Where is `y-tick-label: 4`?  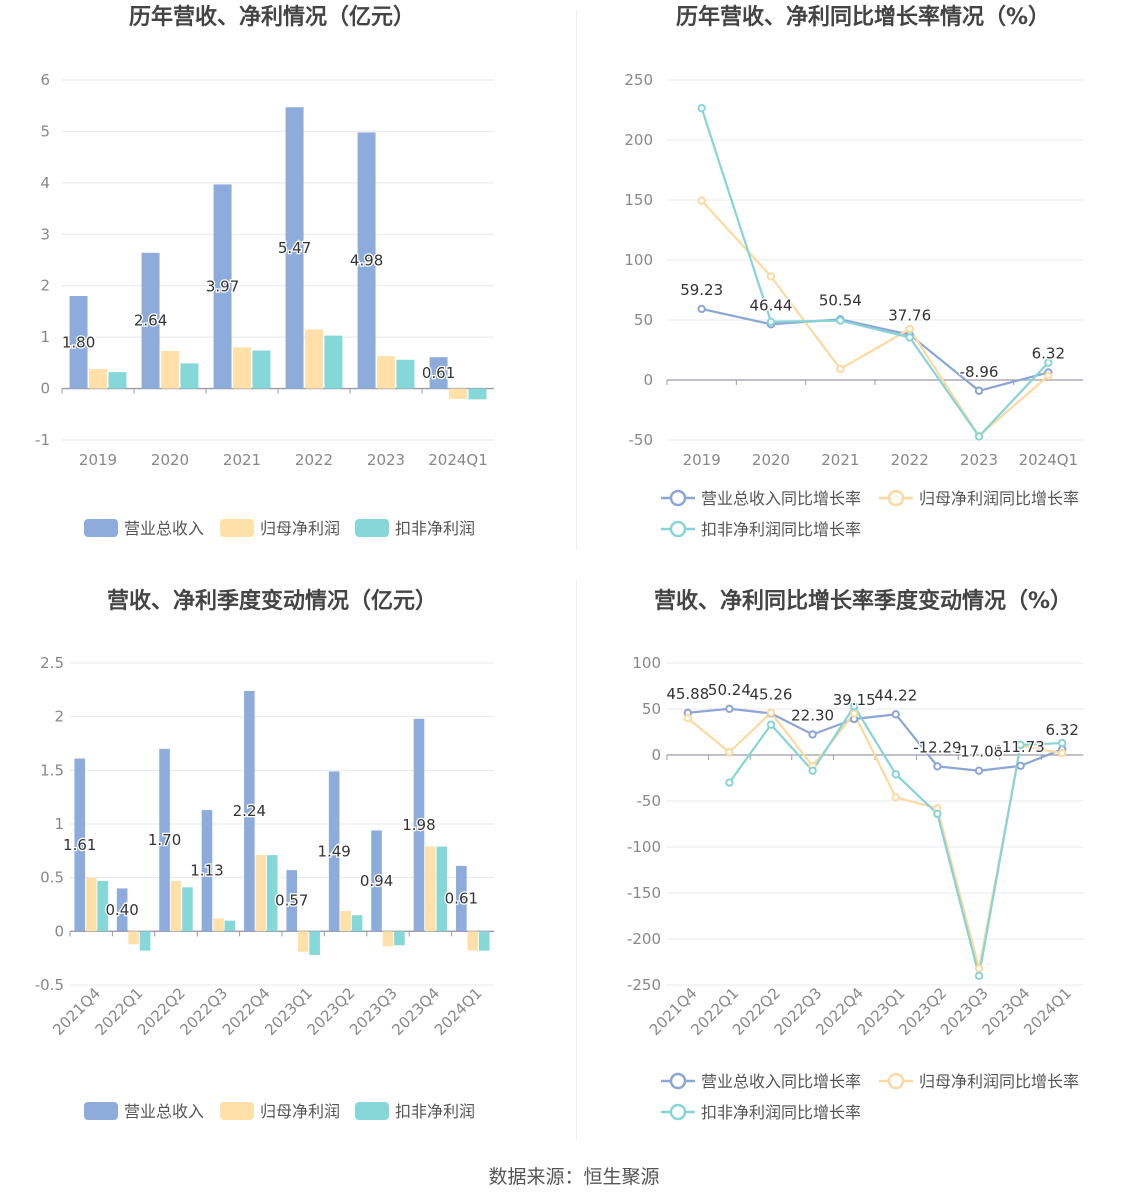 y-tick-label: 4 is located at coordinates (45, 183).